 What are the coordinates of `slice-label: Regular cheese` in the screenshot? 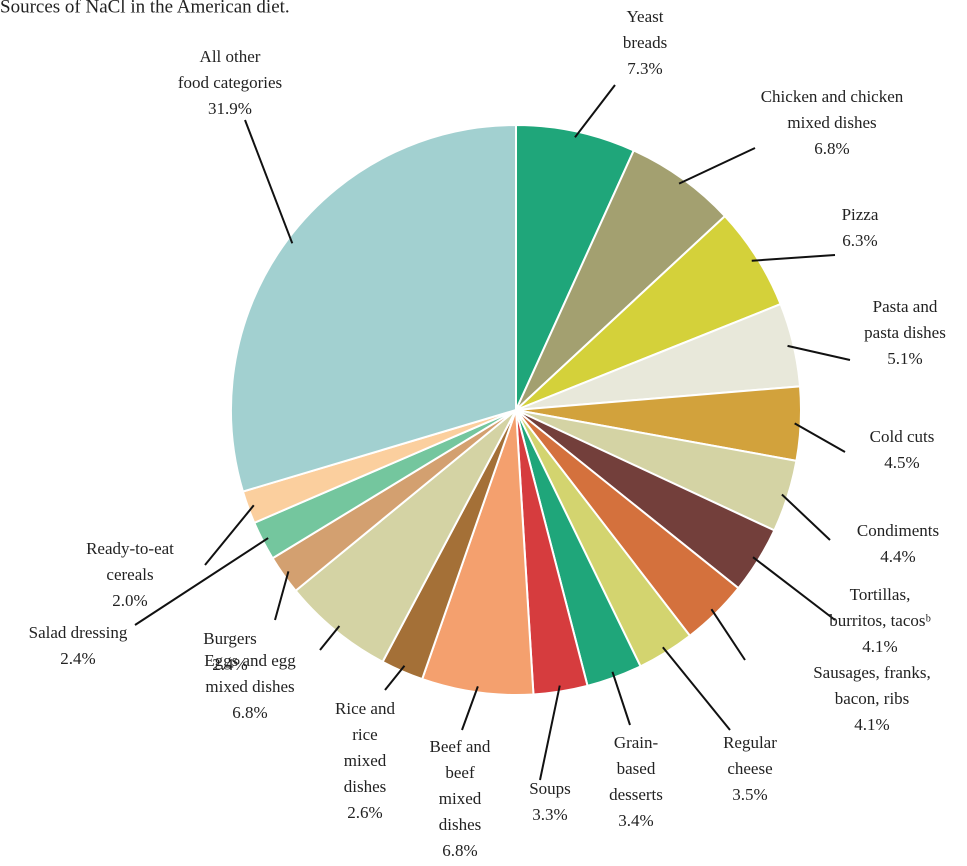 It's located at (750, 755).